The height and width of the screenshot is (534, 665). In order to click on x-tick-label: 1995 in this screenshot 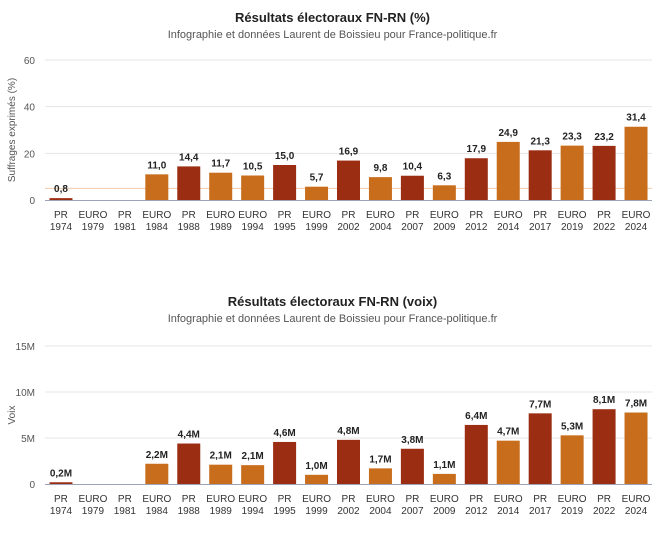, I will do `click(284, 227)`.